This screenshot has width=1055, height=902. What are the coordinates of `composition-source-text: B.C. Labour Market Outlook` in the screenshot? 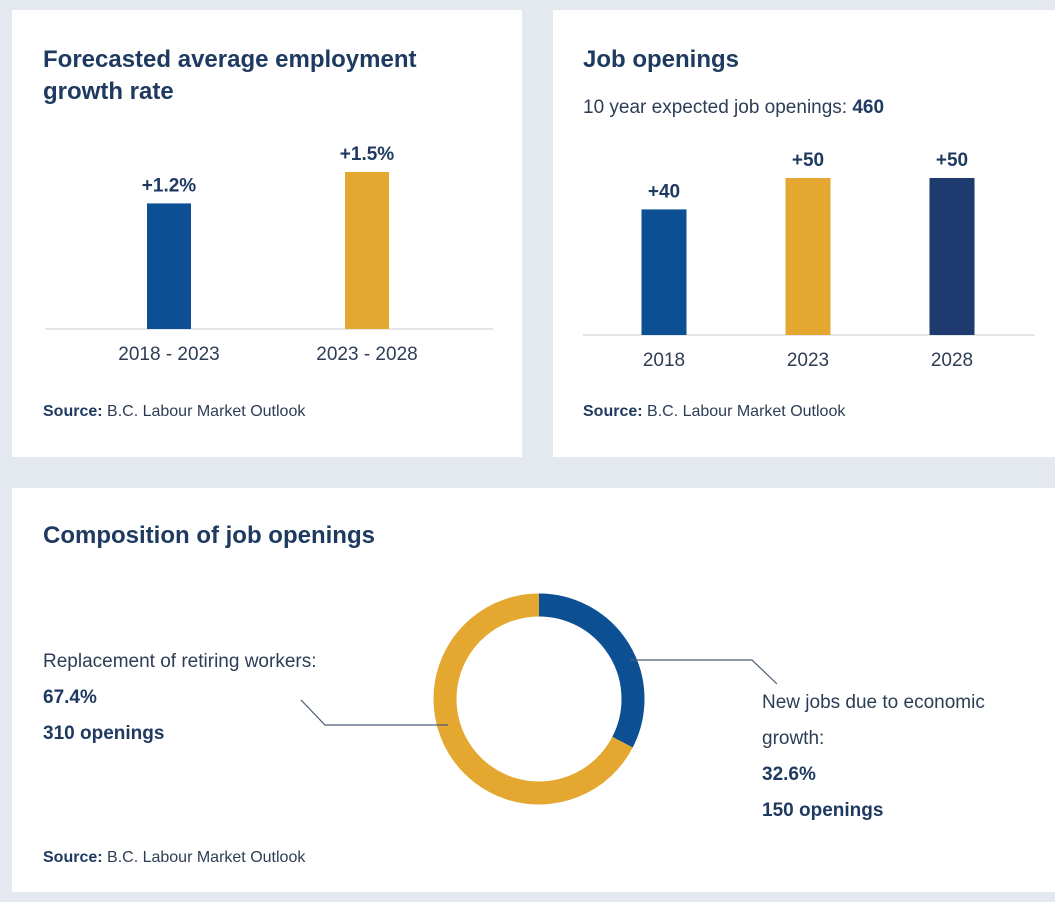 It's located at (204, 857).